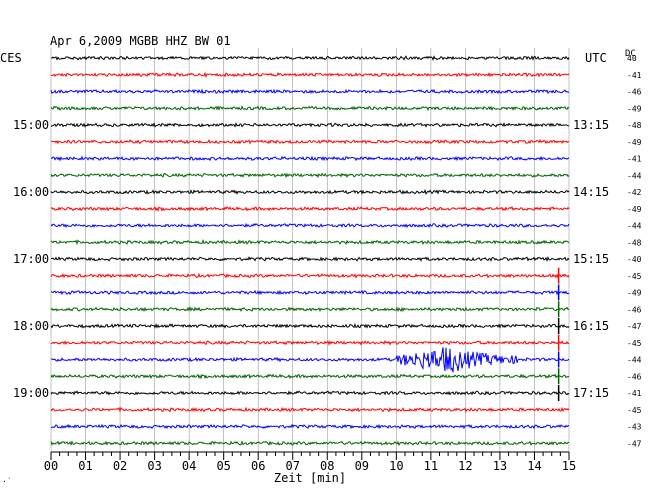  What do you see at coordinates (634, 192) in the screenshot?
I see `dc-offset-9: -42` at bounding box center [634, 192].